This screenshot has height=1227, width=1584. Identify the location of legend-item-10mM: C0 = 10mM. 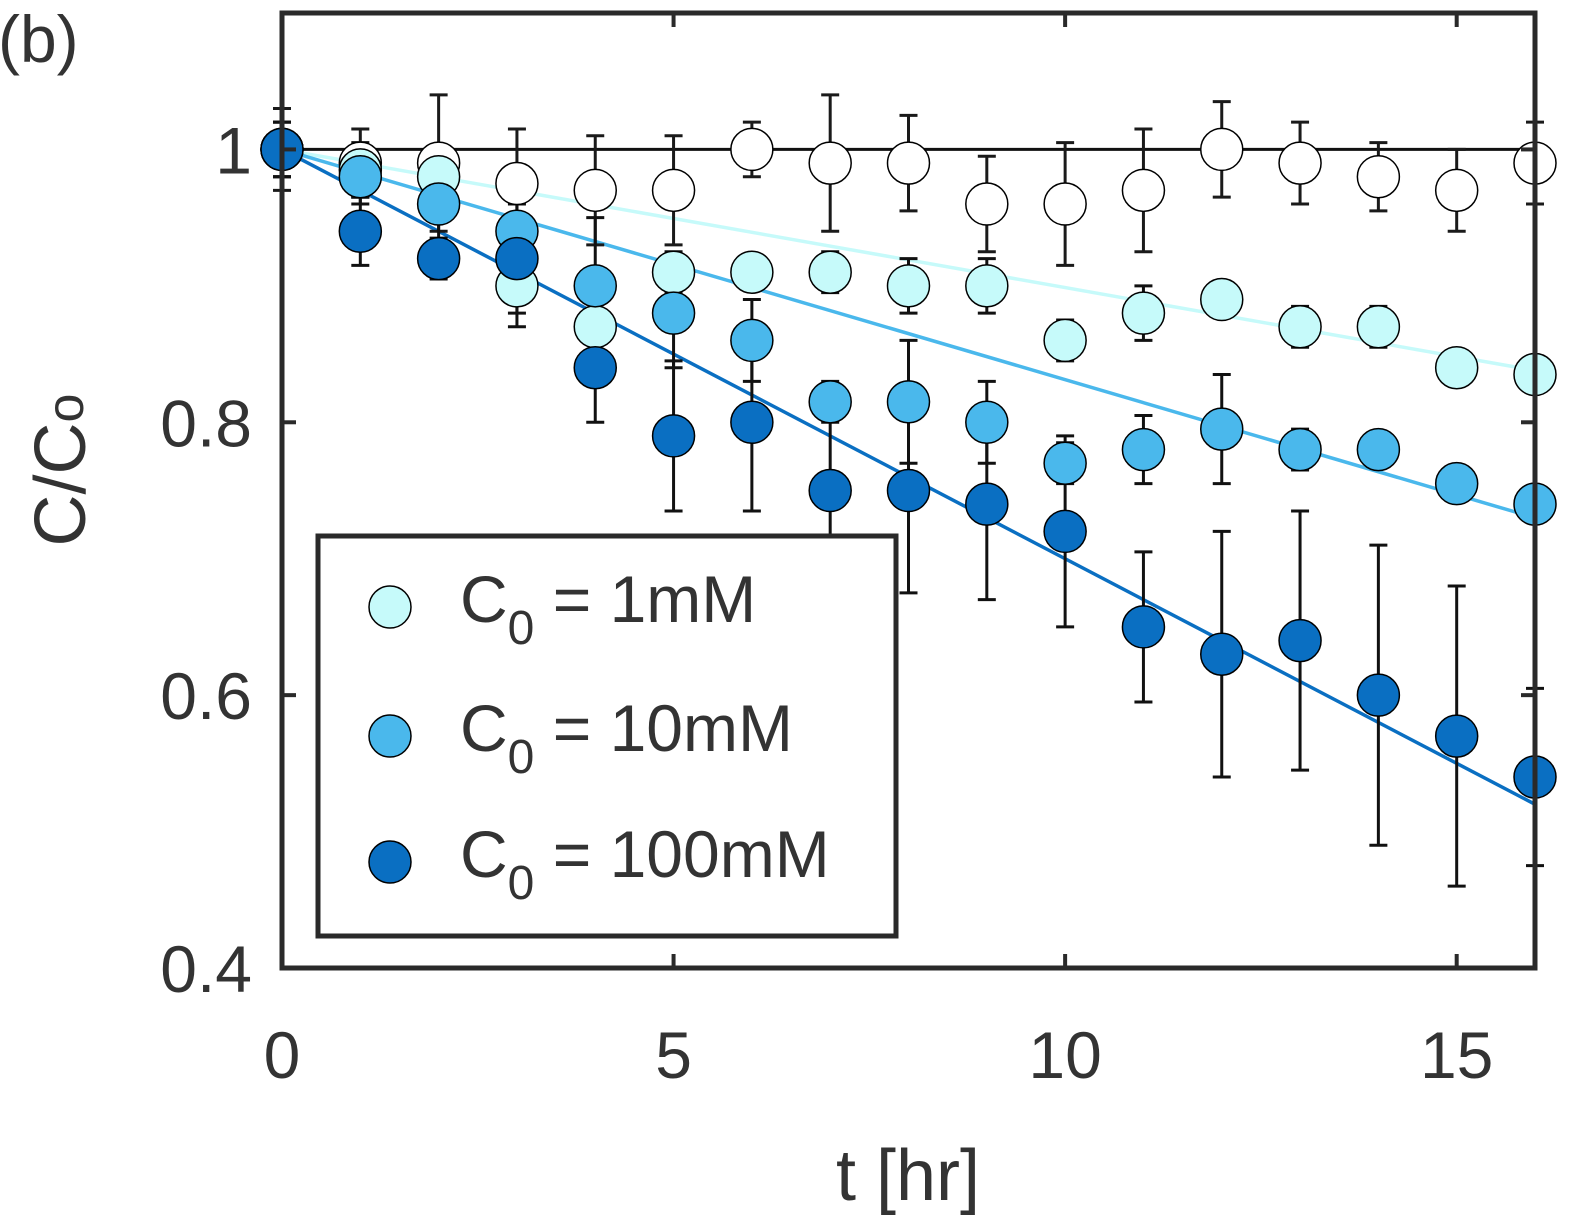
(580, 737).